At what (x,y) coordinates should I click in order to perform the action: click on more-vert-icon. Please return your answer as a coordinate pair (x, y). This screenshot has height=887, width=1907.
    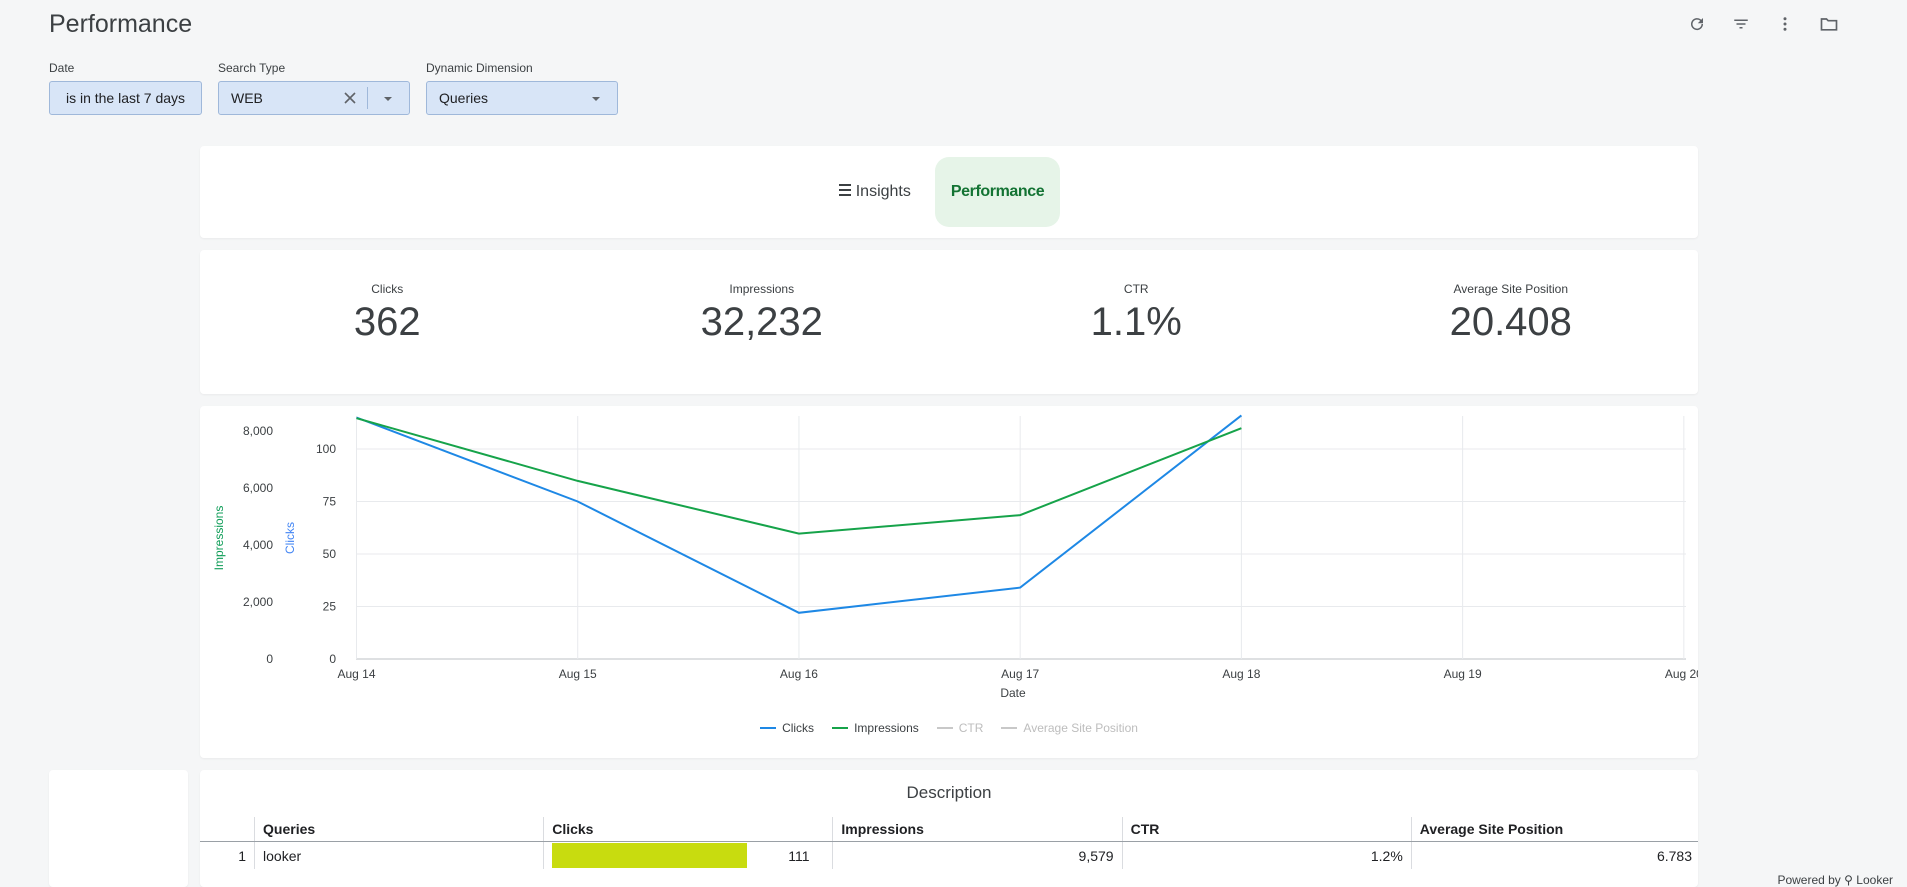
    Looking at the image, I should click on (1785, 24).